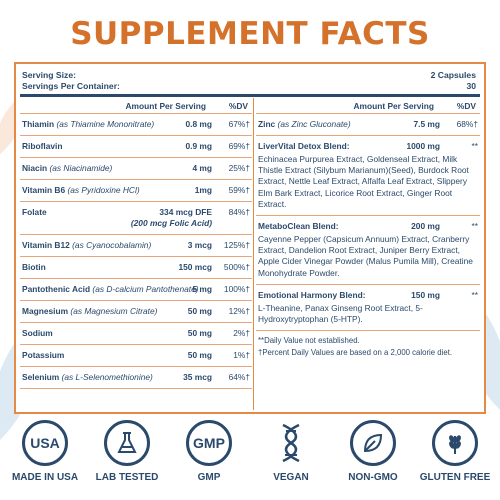 The height and width of the screenshot is (500, 500). Describe the element at coordinates (41, 377) in the screenshot. I see `nutrient-label: Selenium` at that location.